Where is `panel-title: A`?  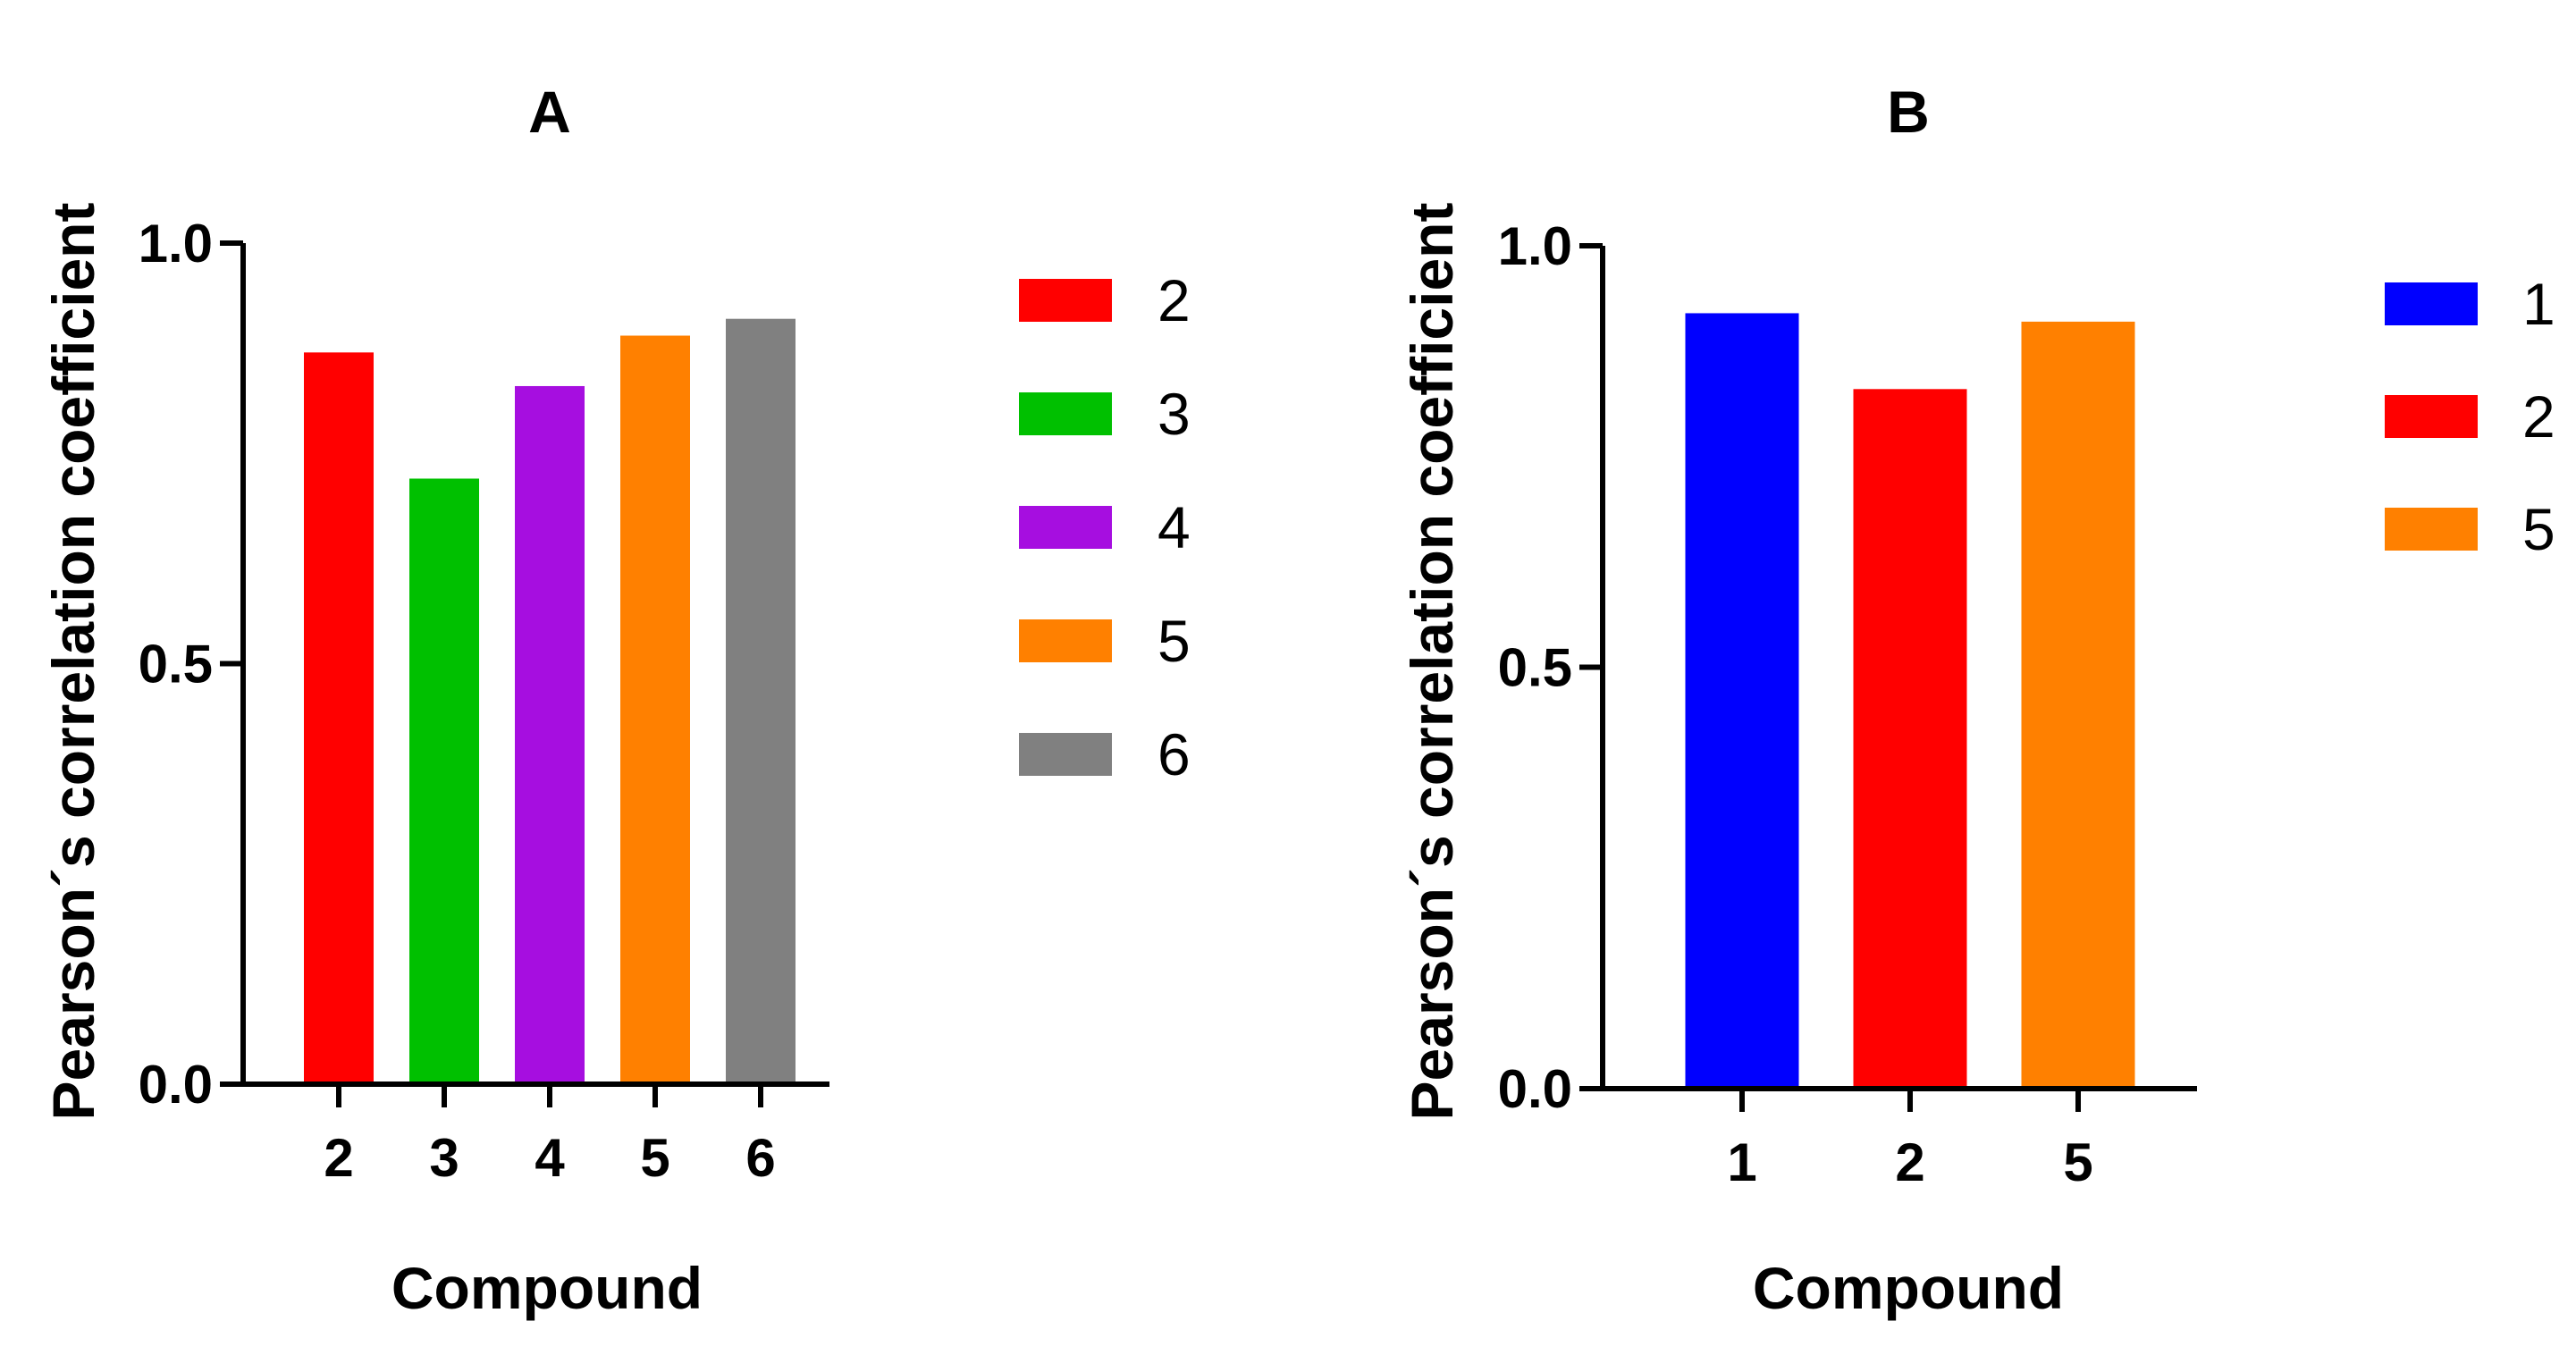 panel-title: A is located at coordinates (550, 112).